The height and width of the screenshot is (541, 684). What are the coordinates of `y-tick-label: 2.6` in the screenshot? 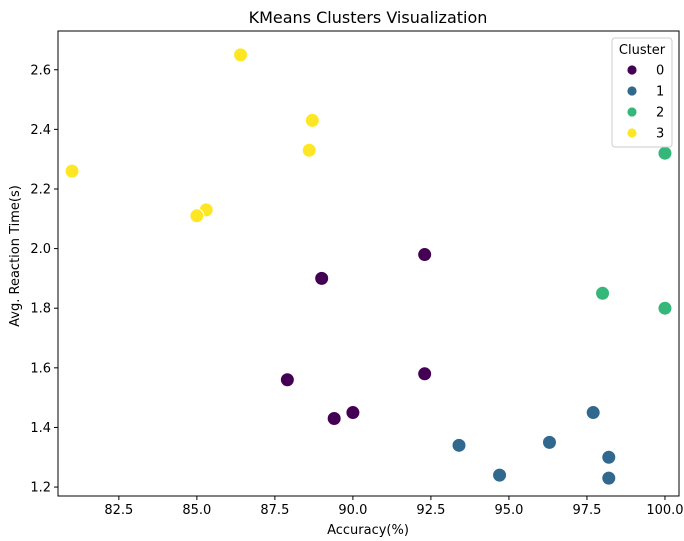 It's located at (40, 70).